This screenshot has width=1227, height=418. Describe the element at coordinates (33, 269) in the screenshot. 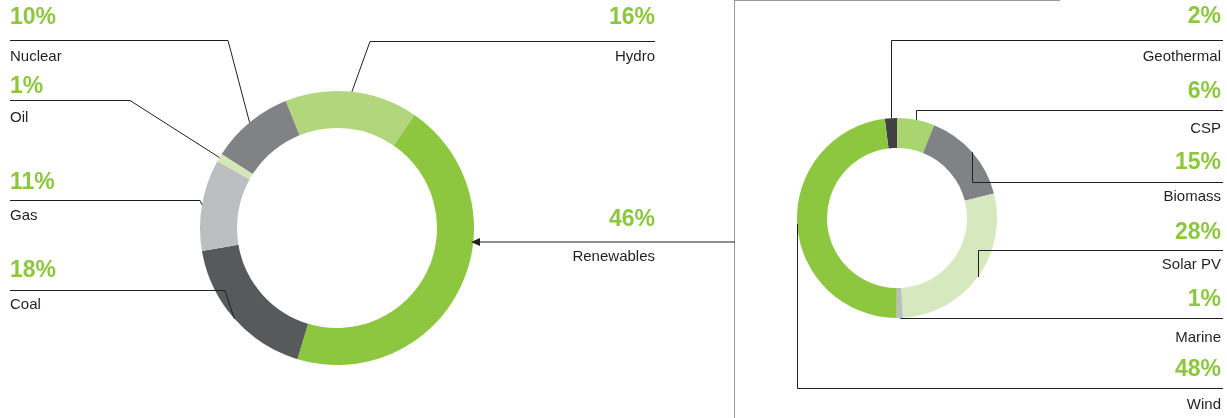

I see `data-label: 18%` at that location.